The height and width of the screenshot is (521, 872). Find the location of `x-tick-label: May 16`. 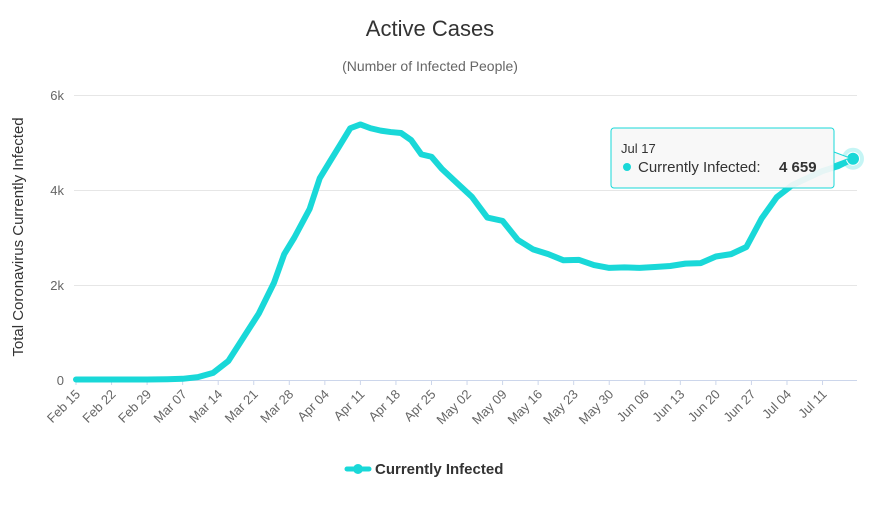

x-tick-label: May 16 is located at coordinates (525, 407).